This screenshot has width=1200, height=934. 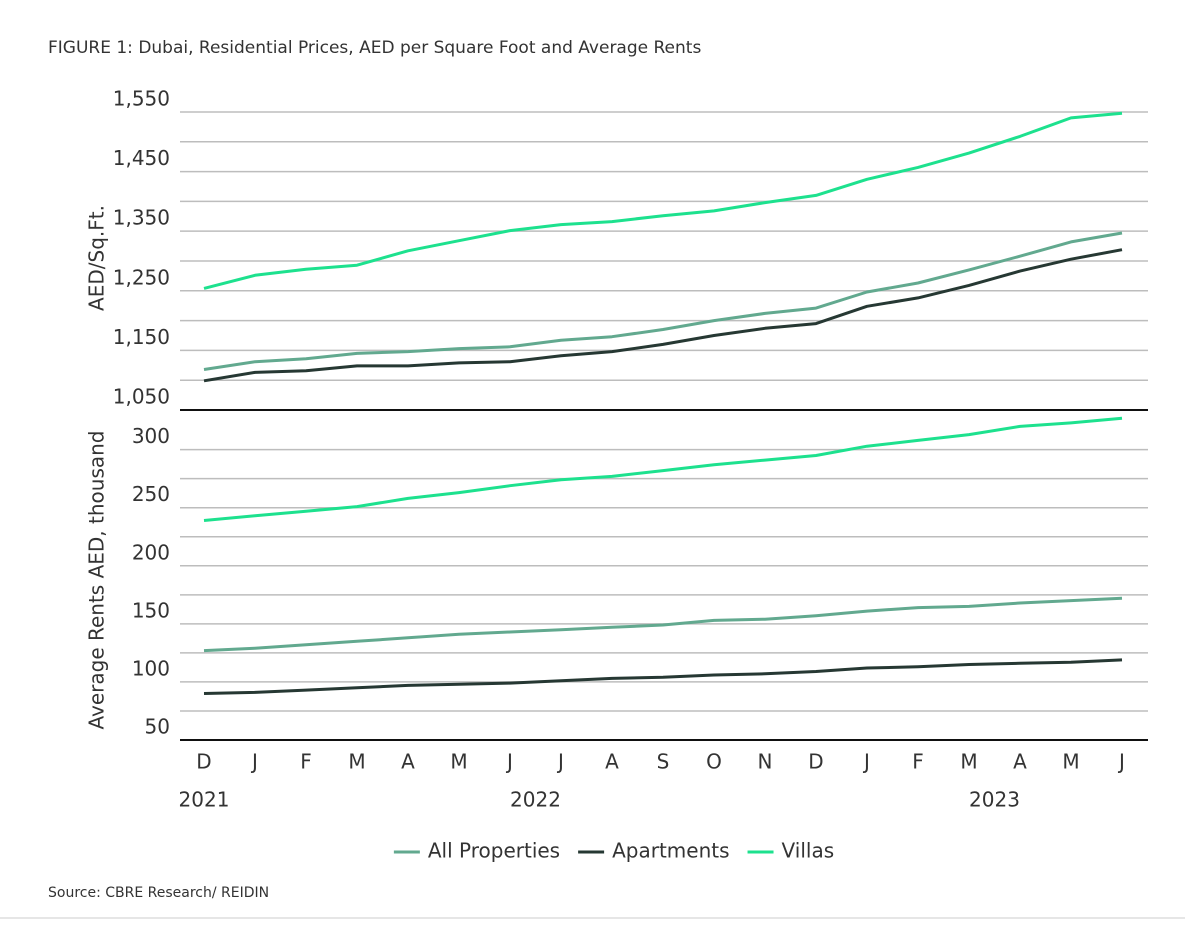 I want to click on y-tick-label: 250, so click(x=151, y=494).